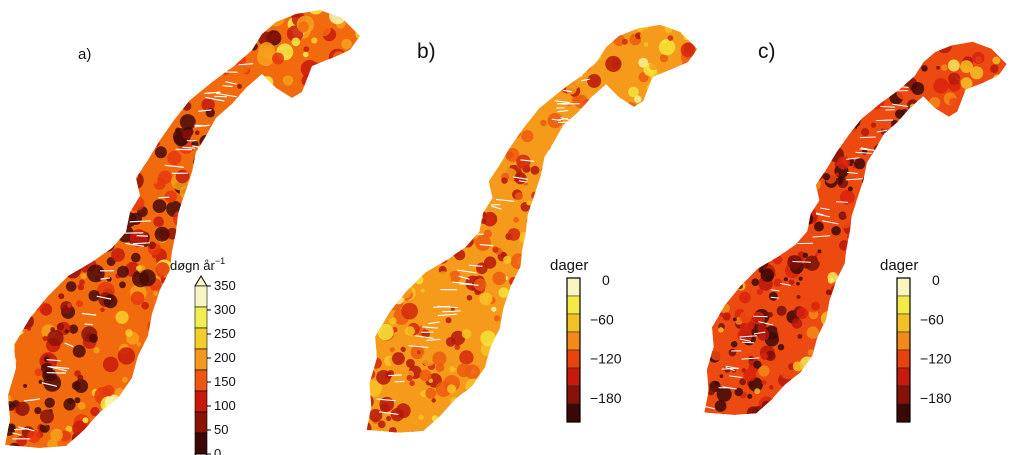  Describe the element at coordinates (225, 285) in the screenshot. I see `legend-a-tick-label: 350` at that location.